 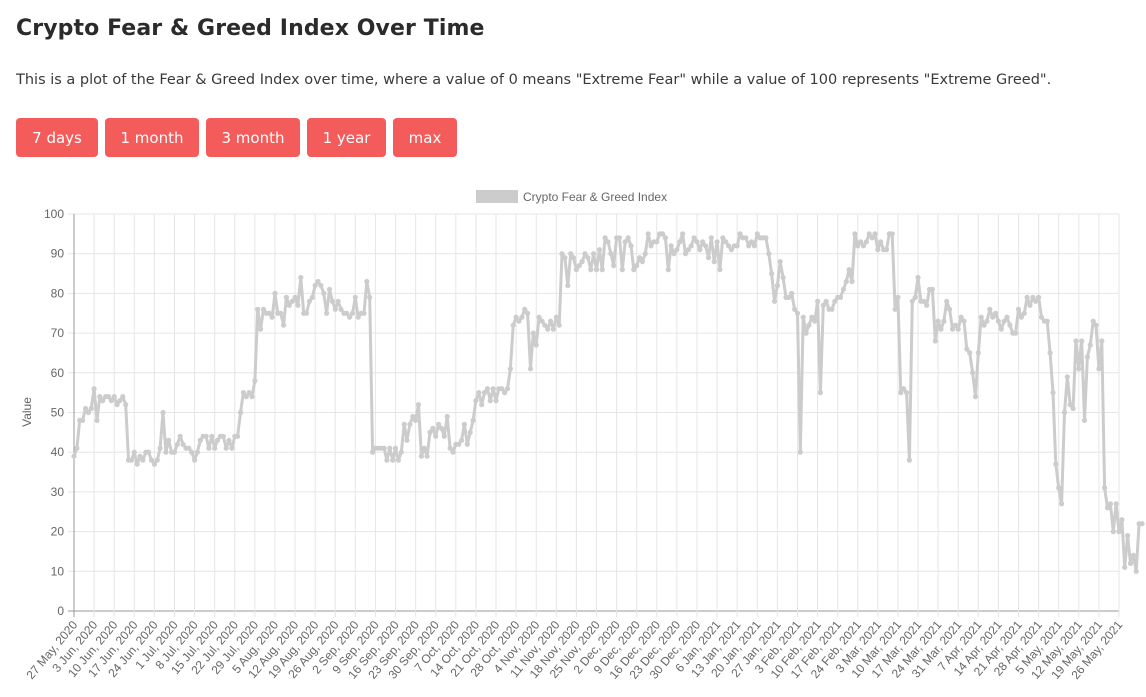 I want to click on range-1-month-button: 1 month, so click(x=152, y=137).